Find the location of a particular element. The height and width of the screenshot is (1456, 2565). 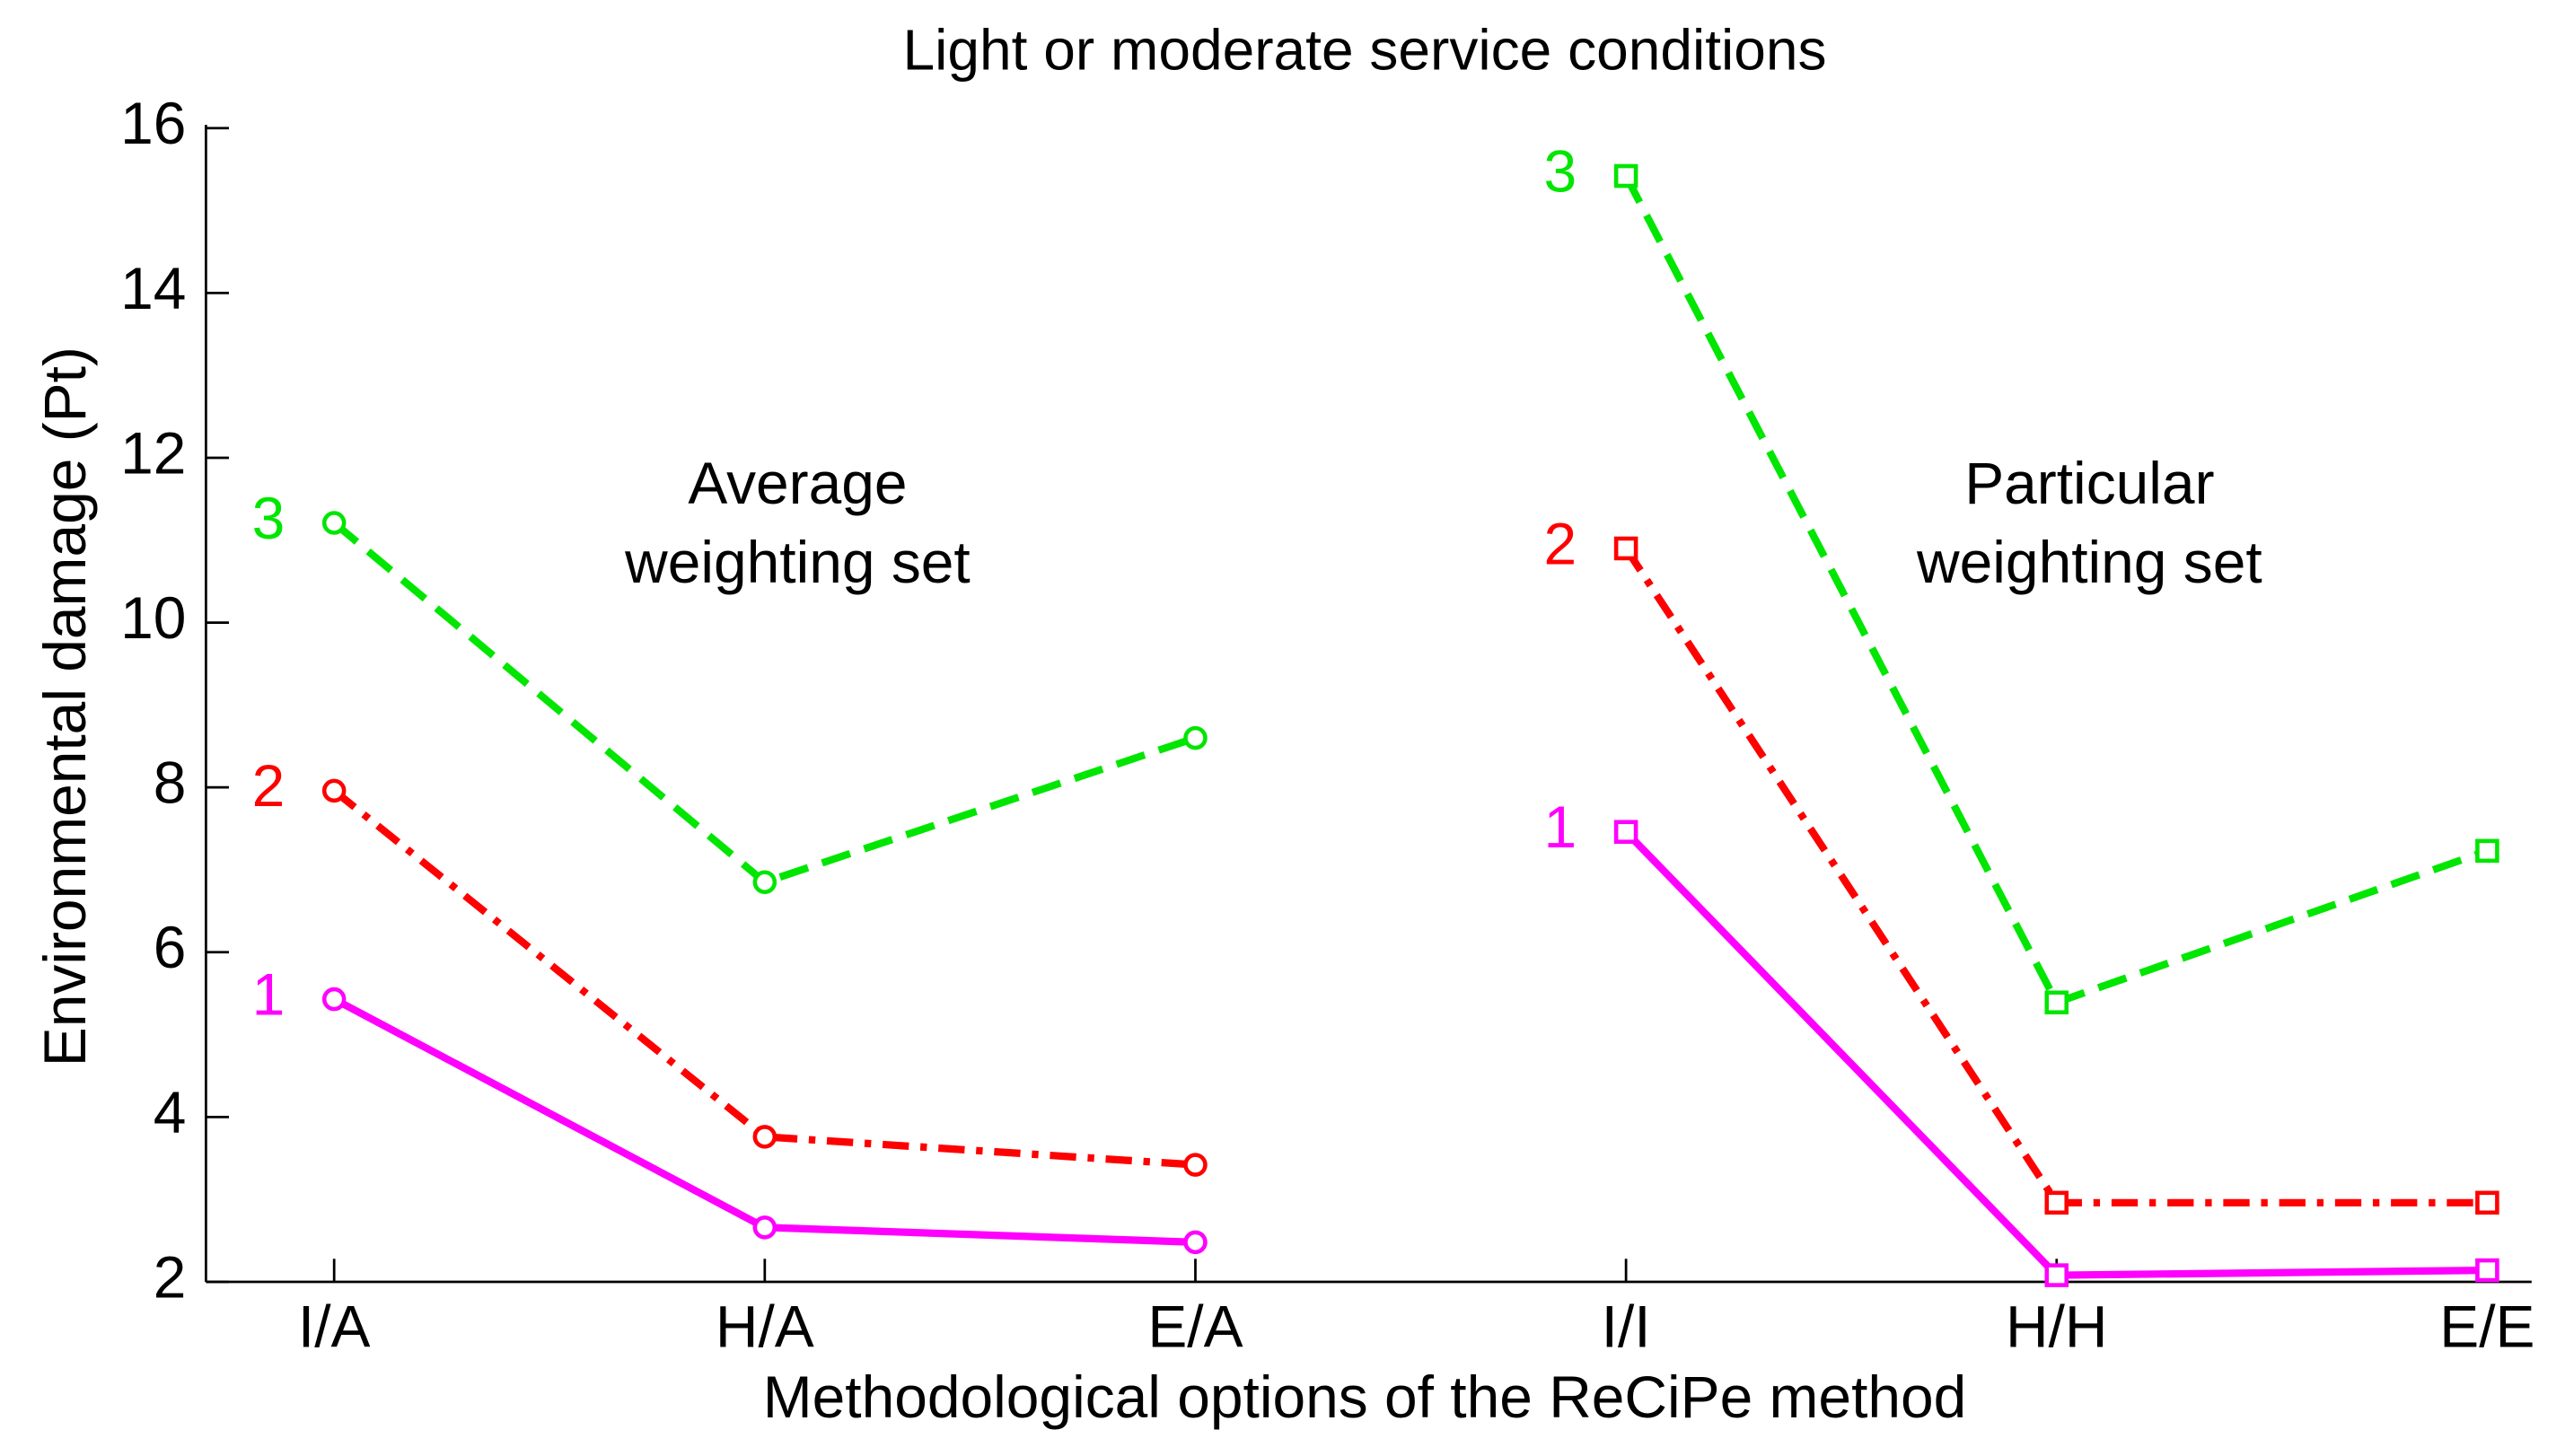

group-label: Average is located at coordinates (797, 483).